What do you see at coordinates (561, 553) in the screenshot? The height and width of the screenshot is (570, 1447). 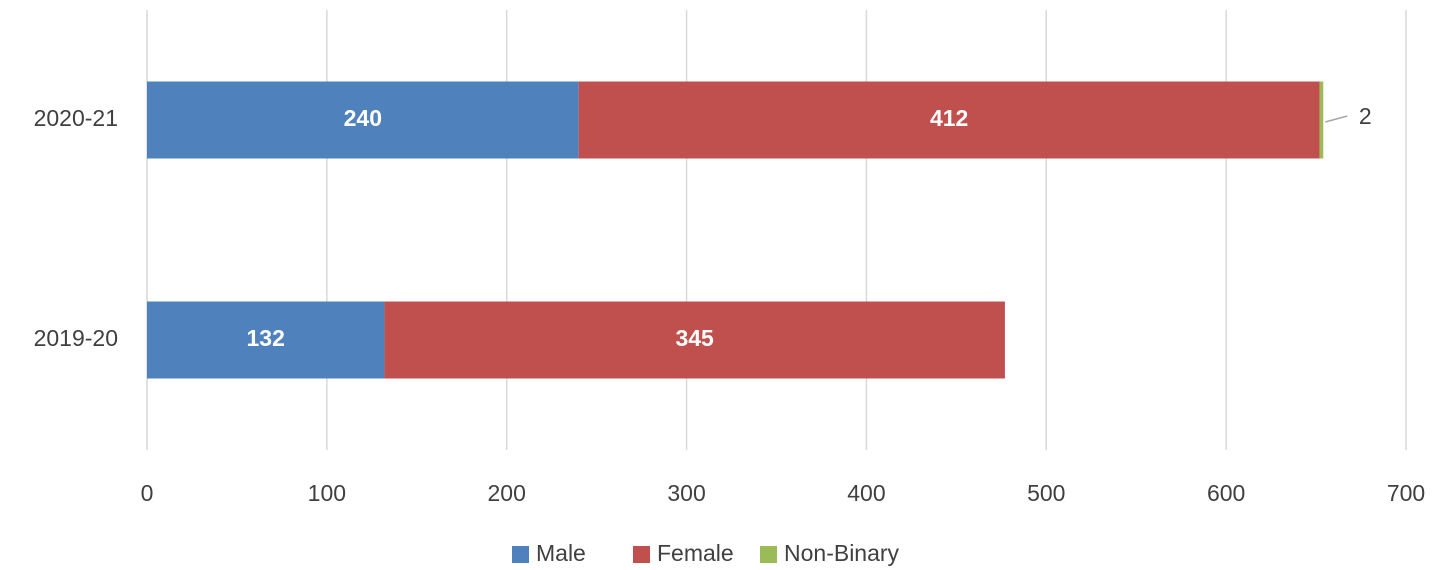 I see `legend-label: Male` at bounding box center [561, 553].